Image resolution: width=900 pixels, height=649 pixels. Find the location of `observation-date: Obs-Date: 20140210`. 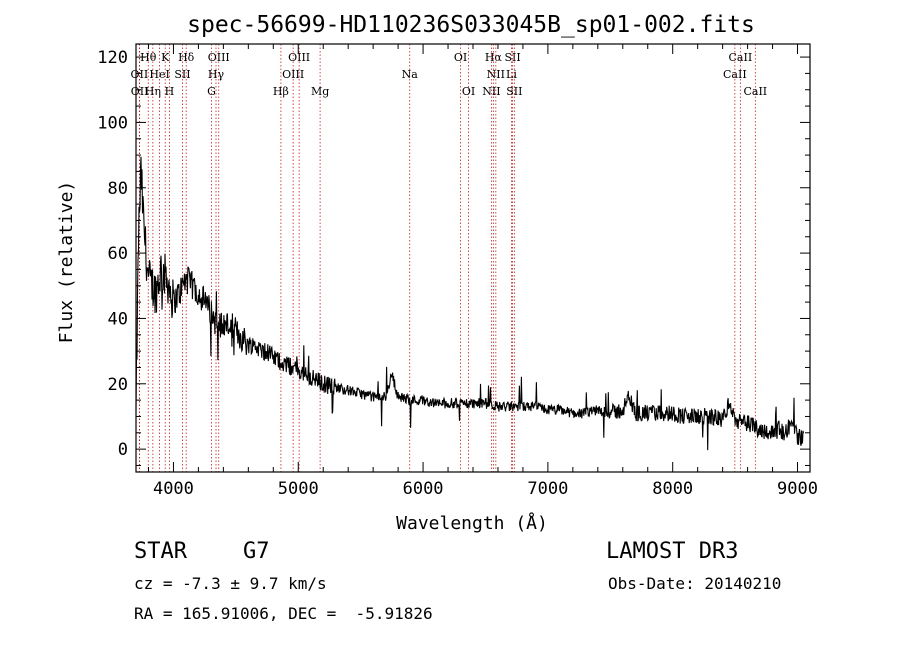

observation-date: Obs-Date: 20140210 is located at coordinates (695, 583).